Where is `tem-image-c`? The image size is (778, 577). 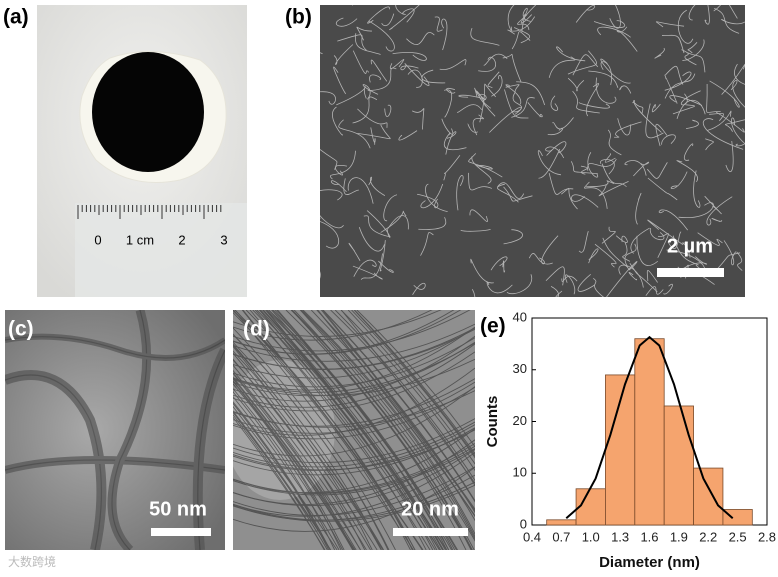
tem-image-c is located at coordinates (115, 430).